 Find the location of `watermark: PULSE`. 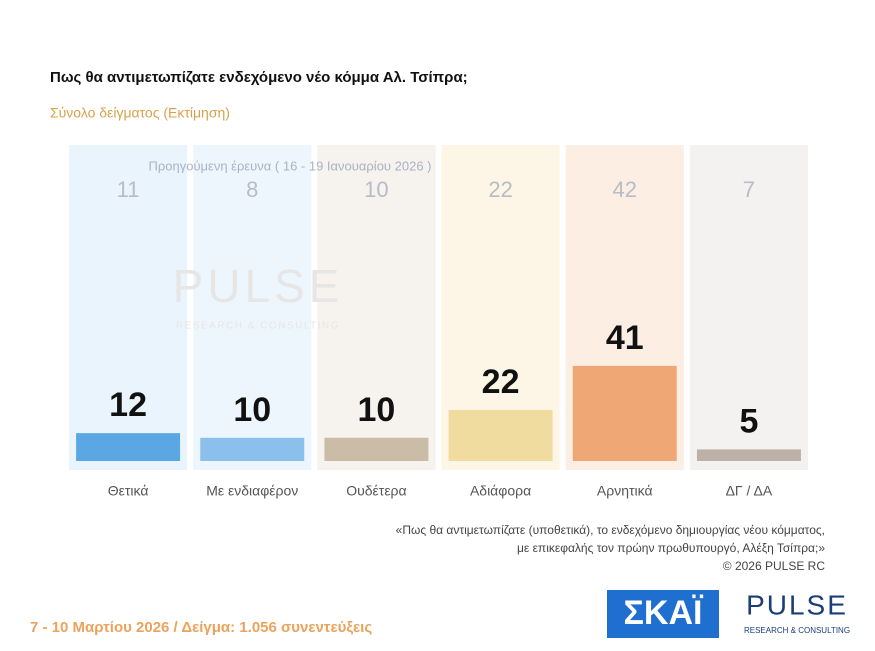

watermark: PULSE is located at coordinates (258, 286).